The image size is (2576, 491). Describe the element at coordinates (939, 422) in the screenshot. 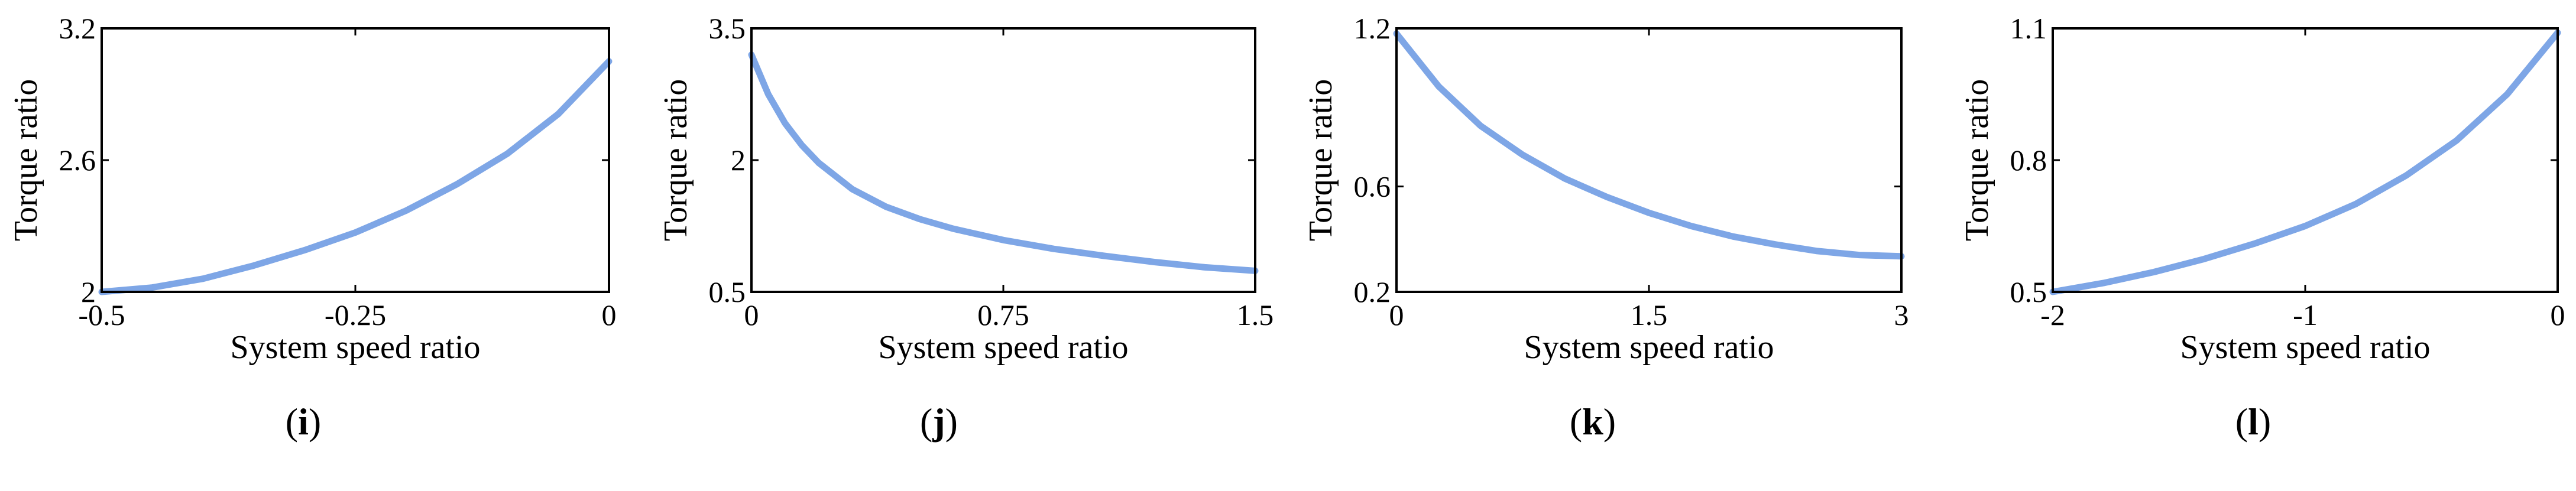

I see `panel-label: (j)` at that location.